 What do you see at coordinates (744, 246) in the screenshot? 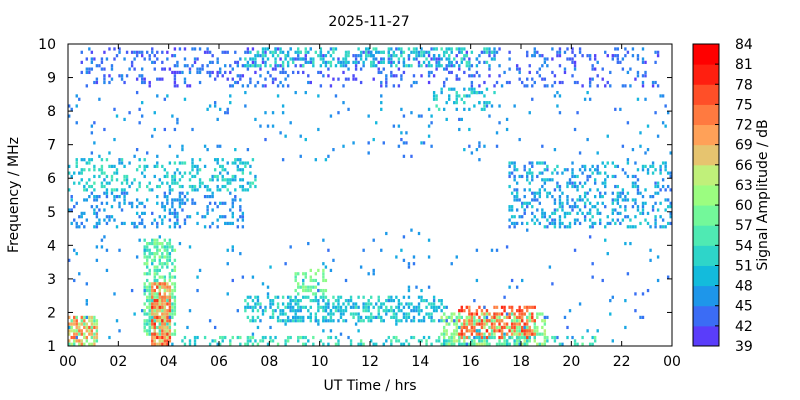
I see `colorbar-tick-label: 54` at bounding box center [744, 246].